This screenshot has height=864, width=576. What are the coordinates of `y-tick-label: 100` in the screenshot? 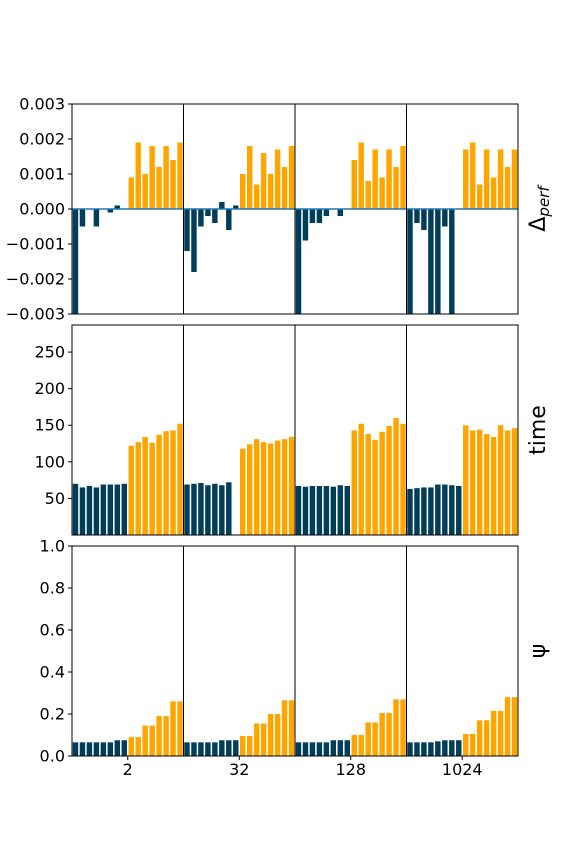 It's located at (49, 461).